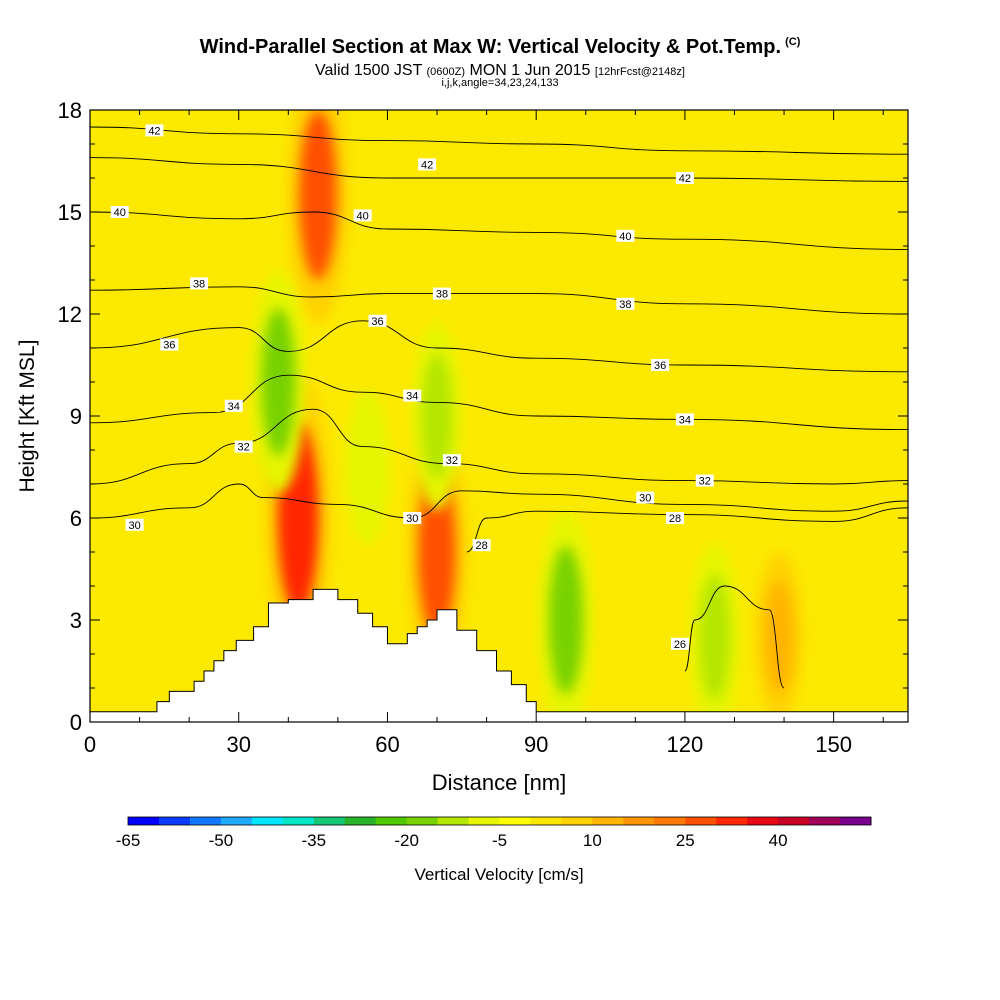 The image size is (1000, 1000). I want to click on subtitle-forecast: [12hrFcst@2148z], so click(639, 72).